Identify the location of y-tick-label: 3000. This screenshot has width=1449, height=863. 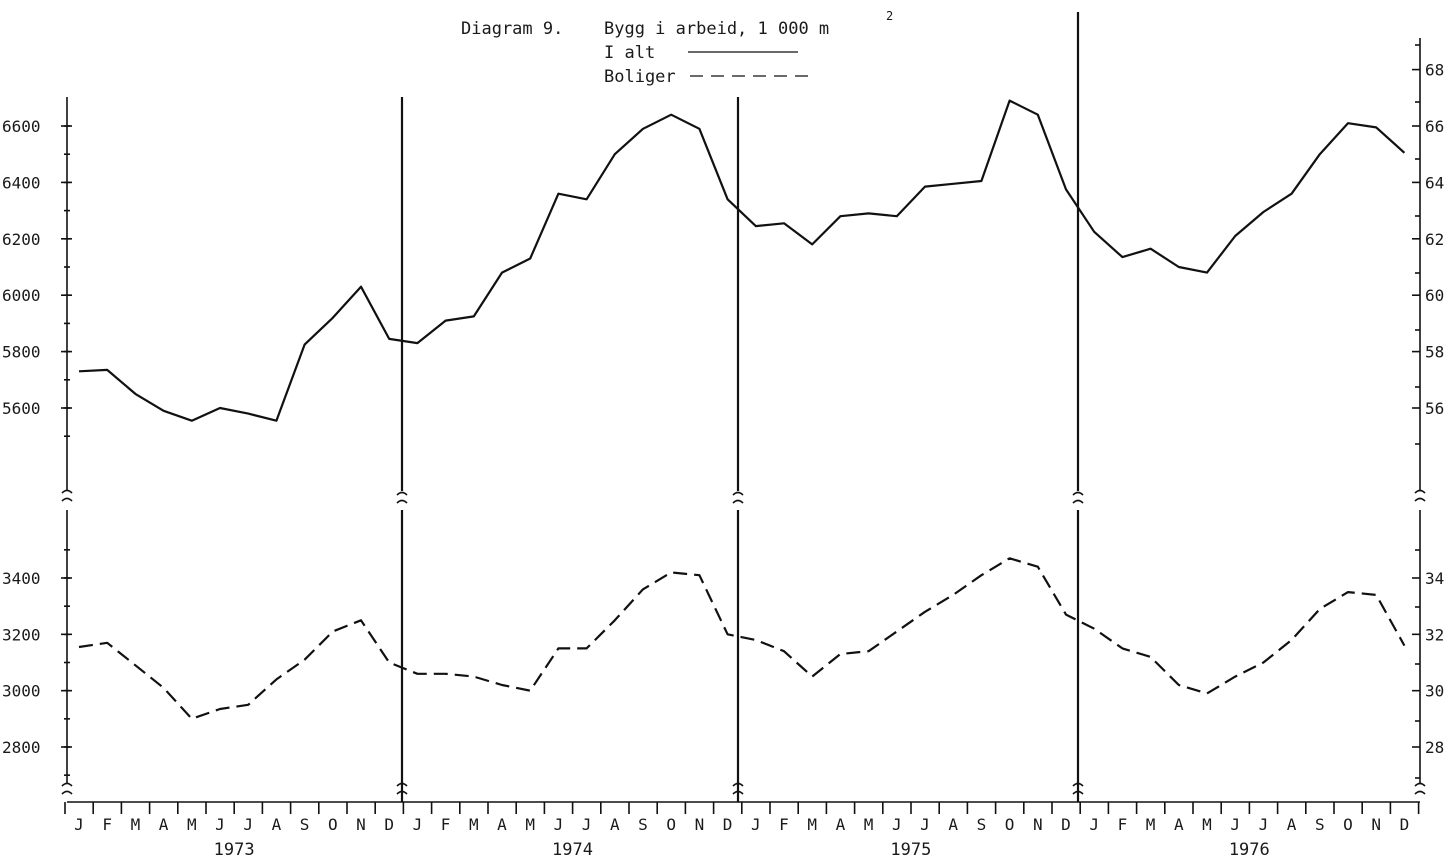
(21, 691).